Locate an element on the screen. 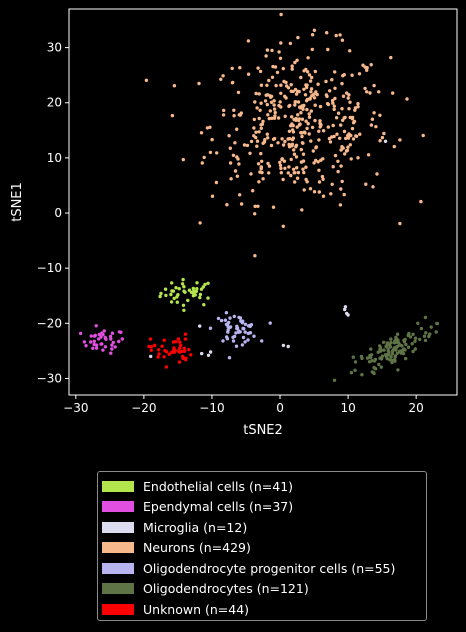 This screenshot has width=466, height=632. data-point-microglia is located at coordinates (288, 346).